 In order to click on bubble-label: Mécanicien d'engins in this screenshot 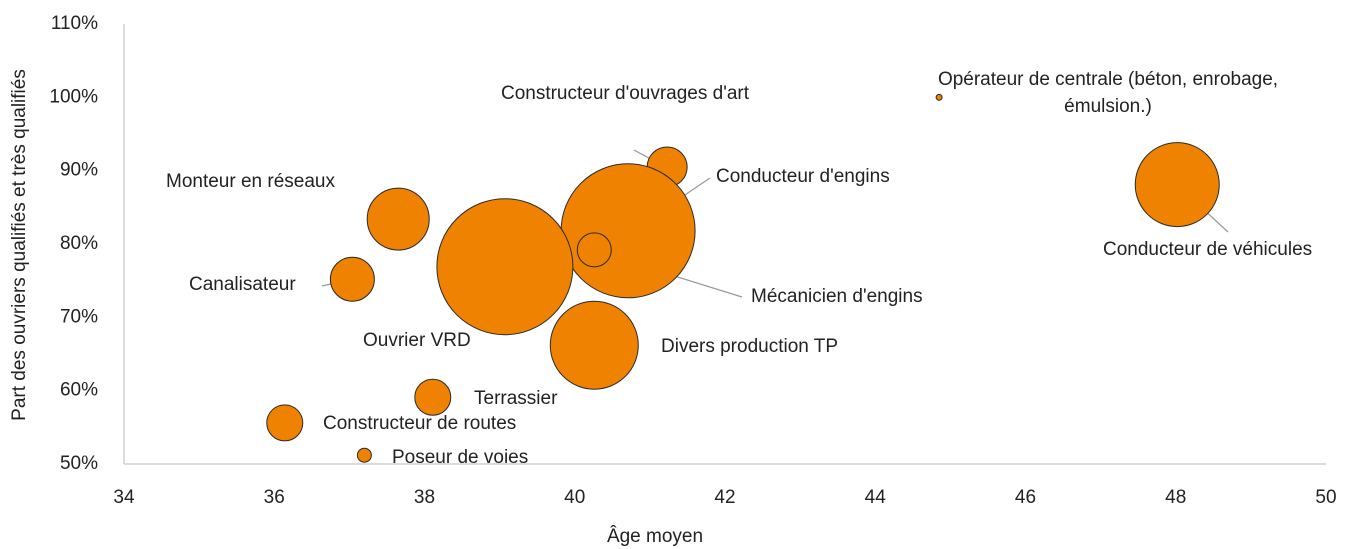, I will do `click(837, 296)`.